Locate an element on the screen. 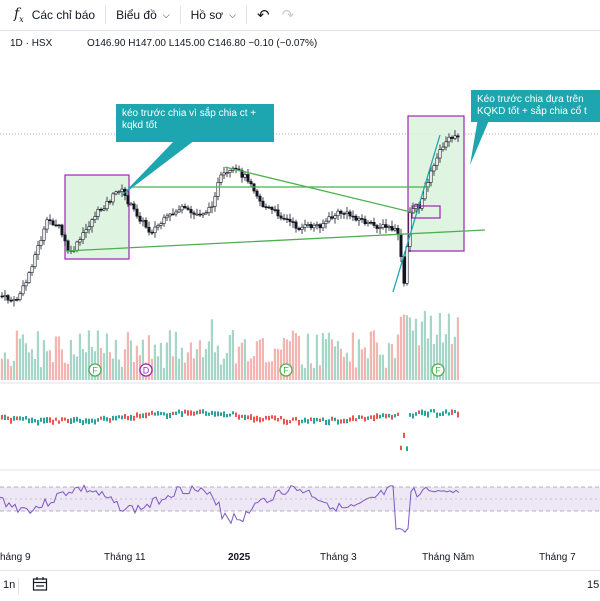 This screenshot has width=600, height=601. undo-icon: ↶ is located at coordinates (263, 15).